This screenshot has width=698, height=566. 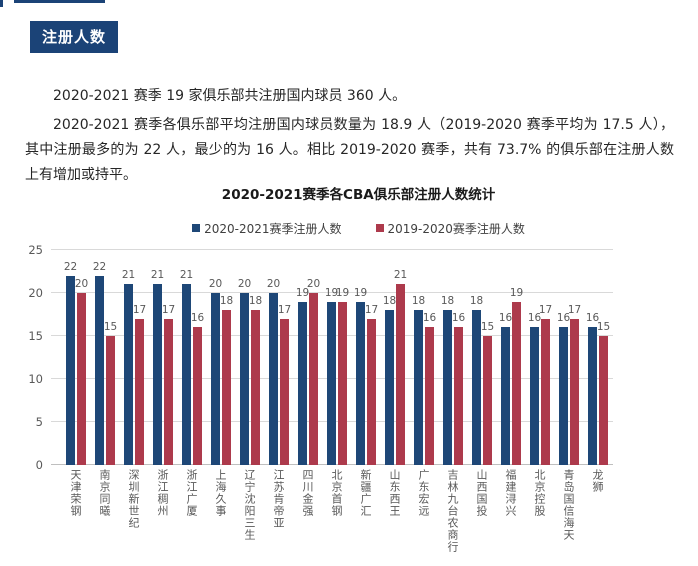 I want to click on legend-swatch-2020-2021, so click(x=196, y=228).